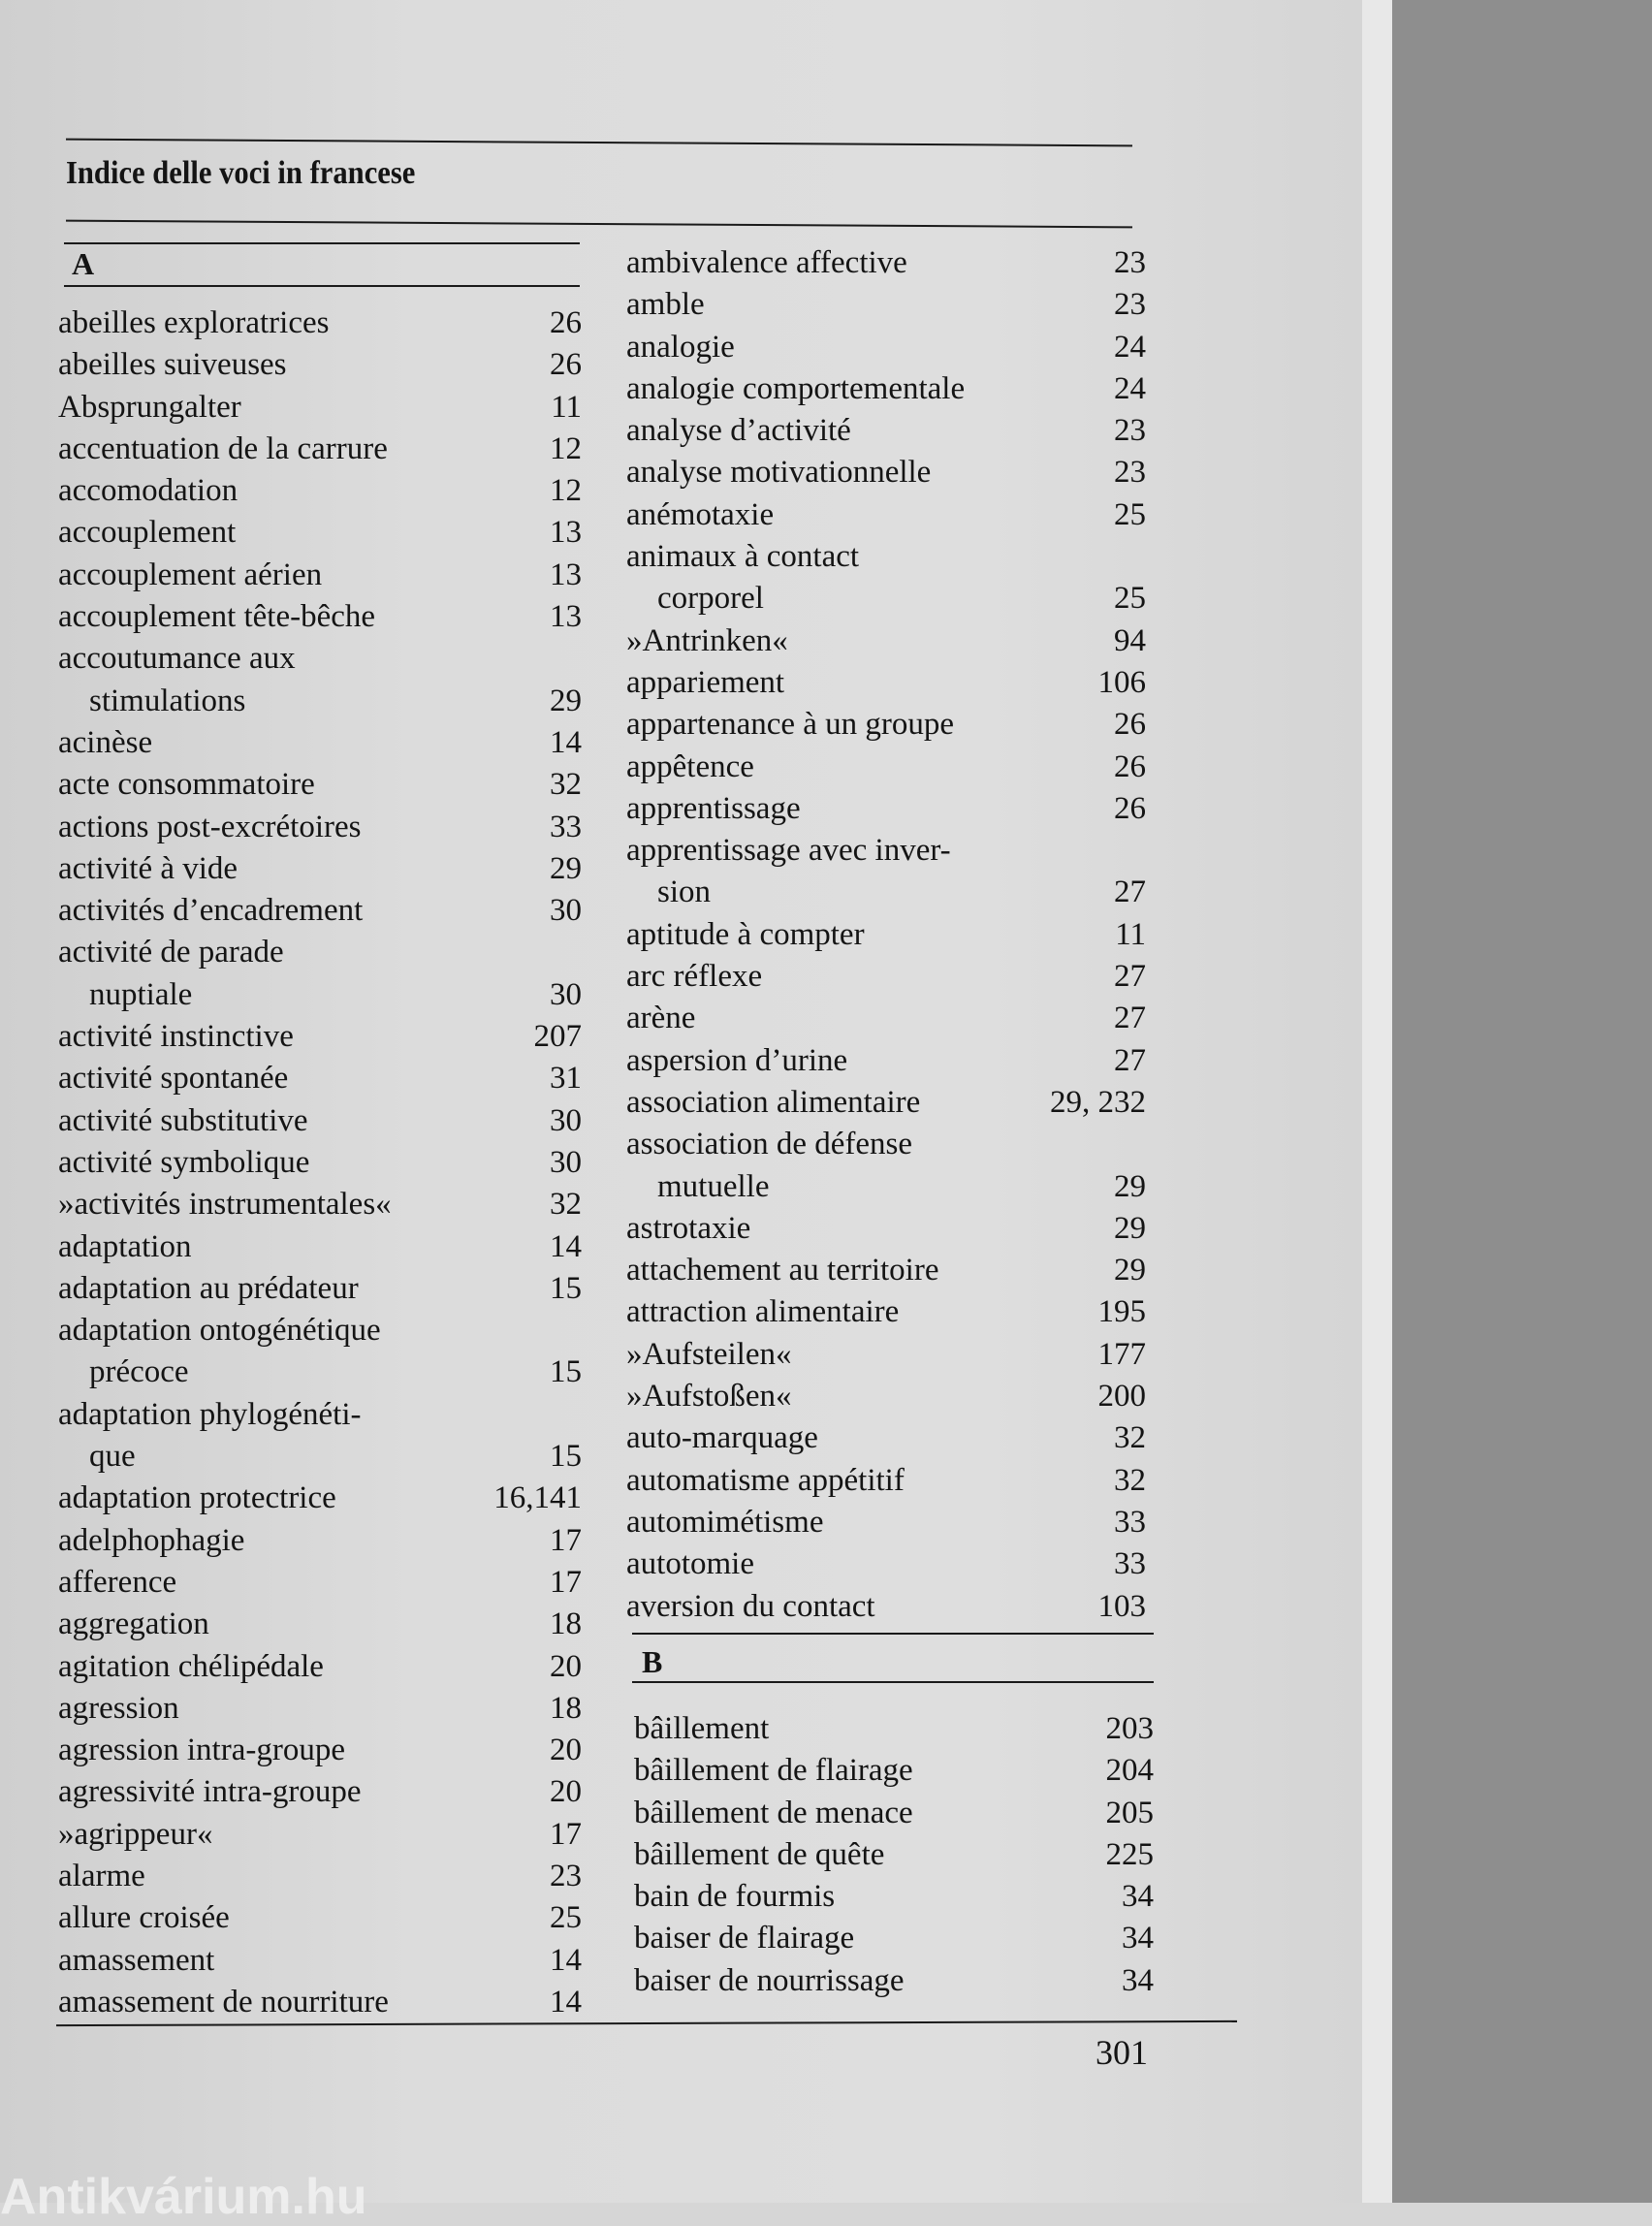 This screenshot has width=1652, height=2226. What do you see at coordinates (566, 1582) in the screenshot?
I see `entry-page-ref: 17` at bounding box center [566, 1582].